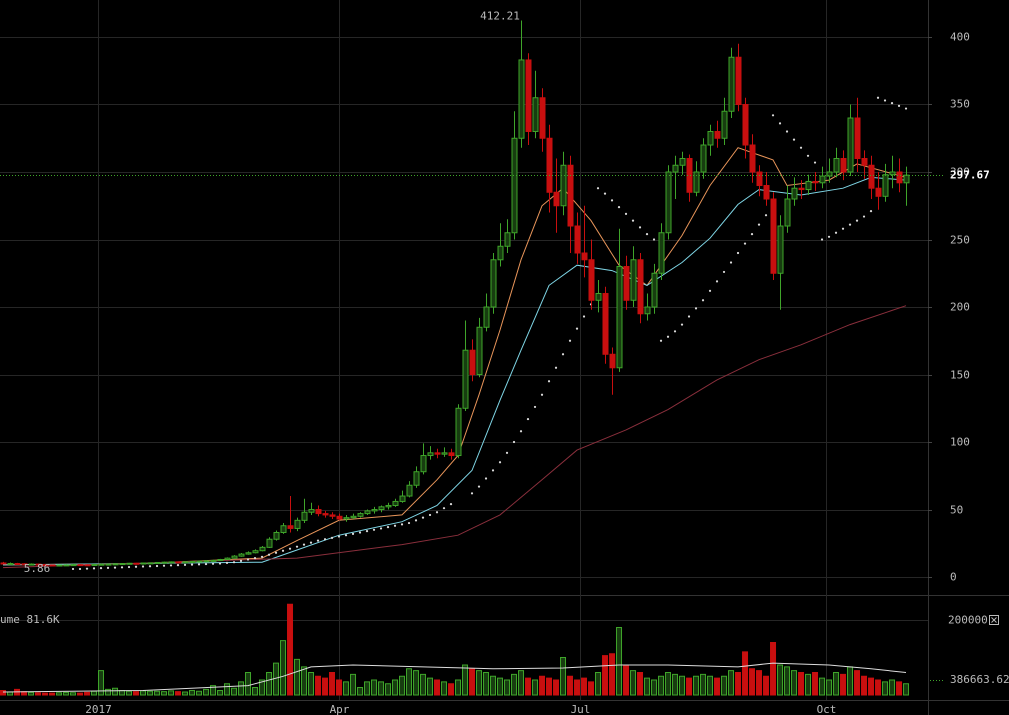 Image resolution: width=1009 pixels, height=715 pixels. Describe the element at coordinates (340, 709) in the screenshot. I see `x-tick-label: Apr` at that location.